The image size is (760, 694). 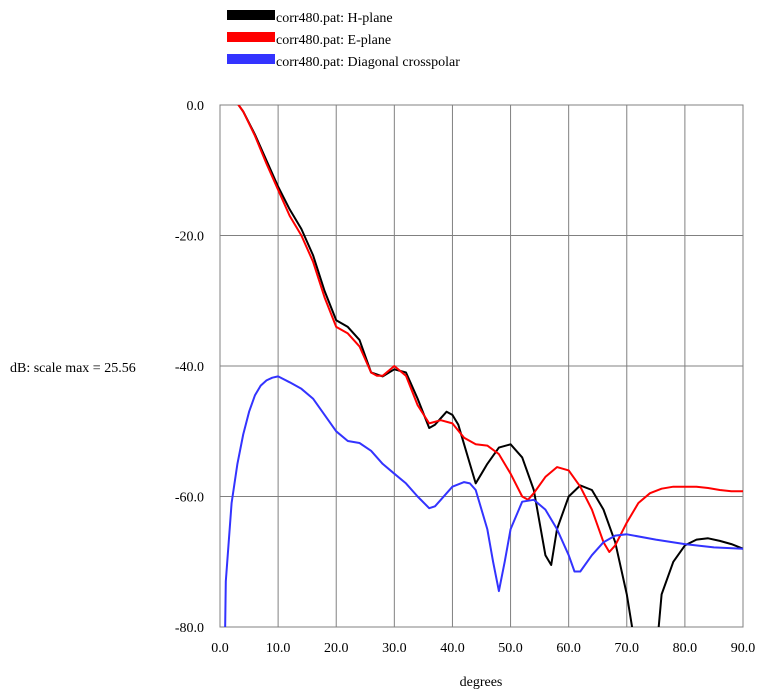 What do you see at coordinates (743, 648) in the screenshot?
I see `x-tick-label: 90.0` at bounding box center [743, 648].